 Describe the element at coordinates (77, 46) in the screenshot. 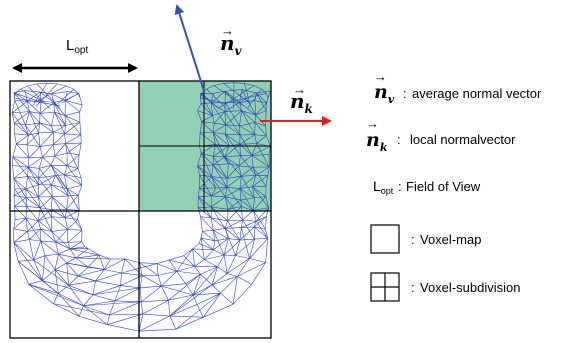

I see `lopt-label: Lopt` at that location.